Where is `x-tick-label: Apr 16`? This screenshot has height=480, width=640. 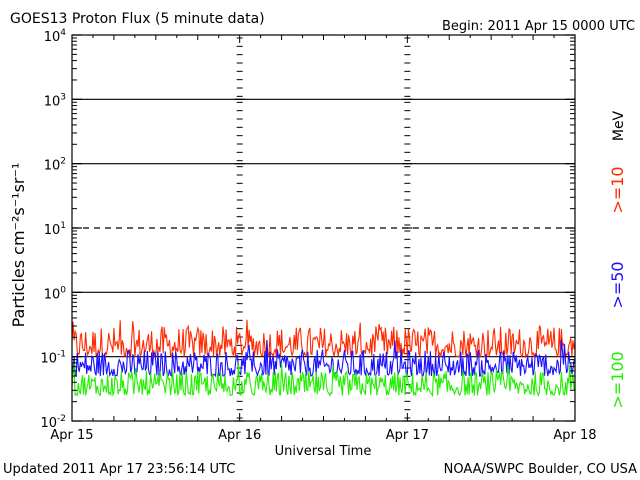
x-tick-label: Apr 16 is located at coordinates (239, 435).